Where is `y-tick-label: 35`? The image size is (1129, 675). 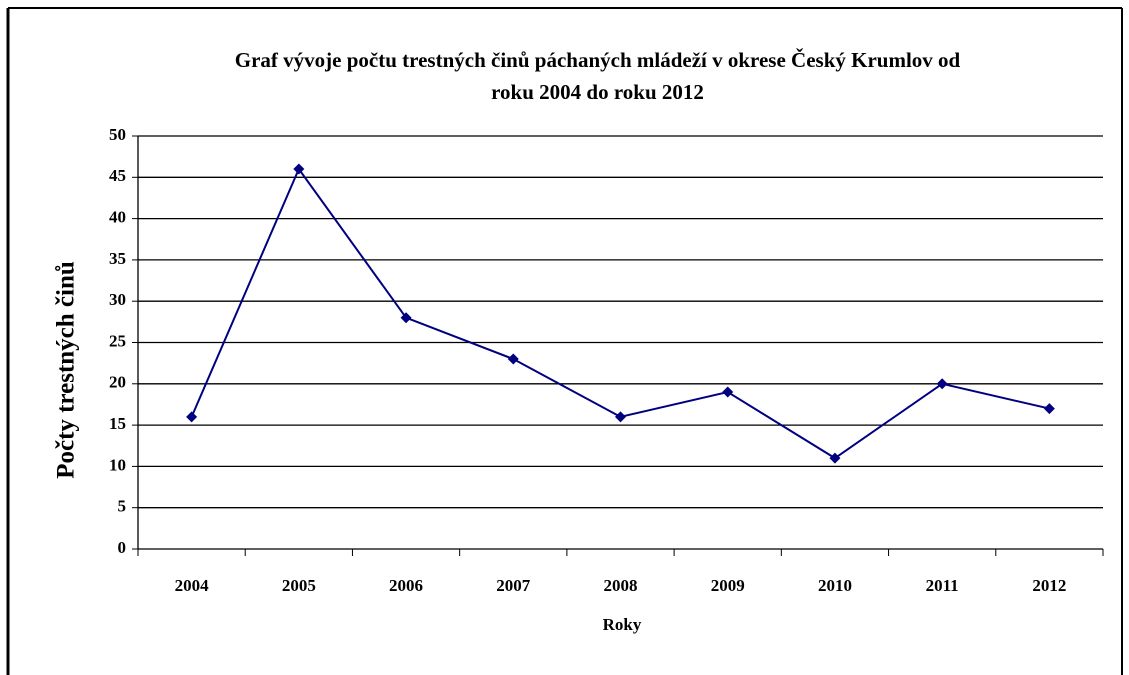
y-tick-label: 35 is located at coordinates (117, 258).